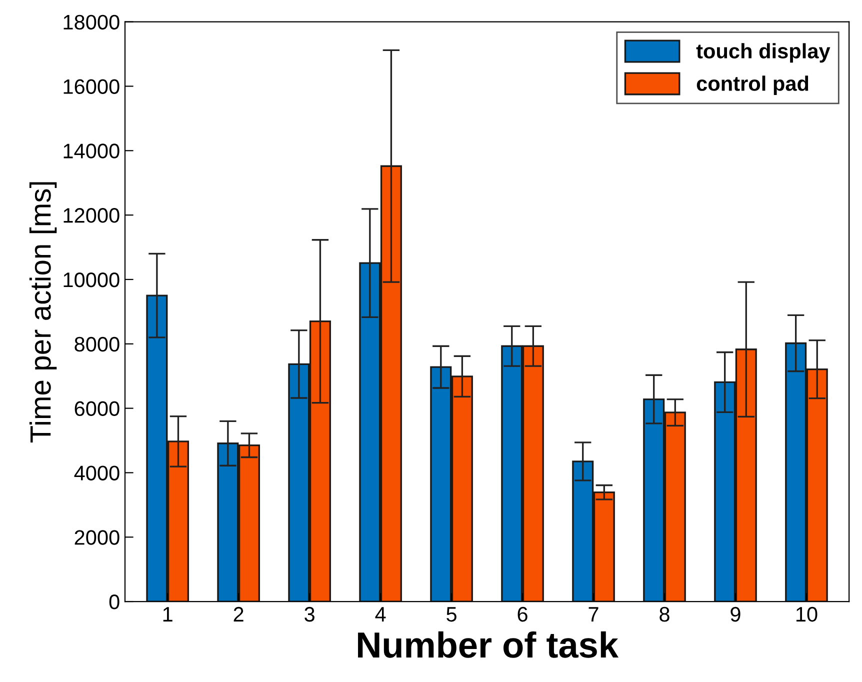 This screenshot has height=682, width=862. Describe the element at coordinates (97, 344) in the screenshot. I see `y-tick-label: 8000` at that location.